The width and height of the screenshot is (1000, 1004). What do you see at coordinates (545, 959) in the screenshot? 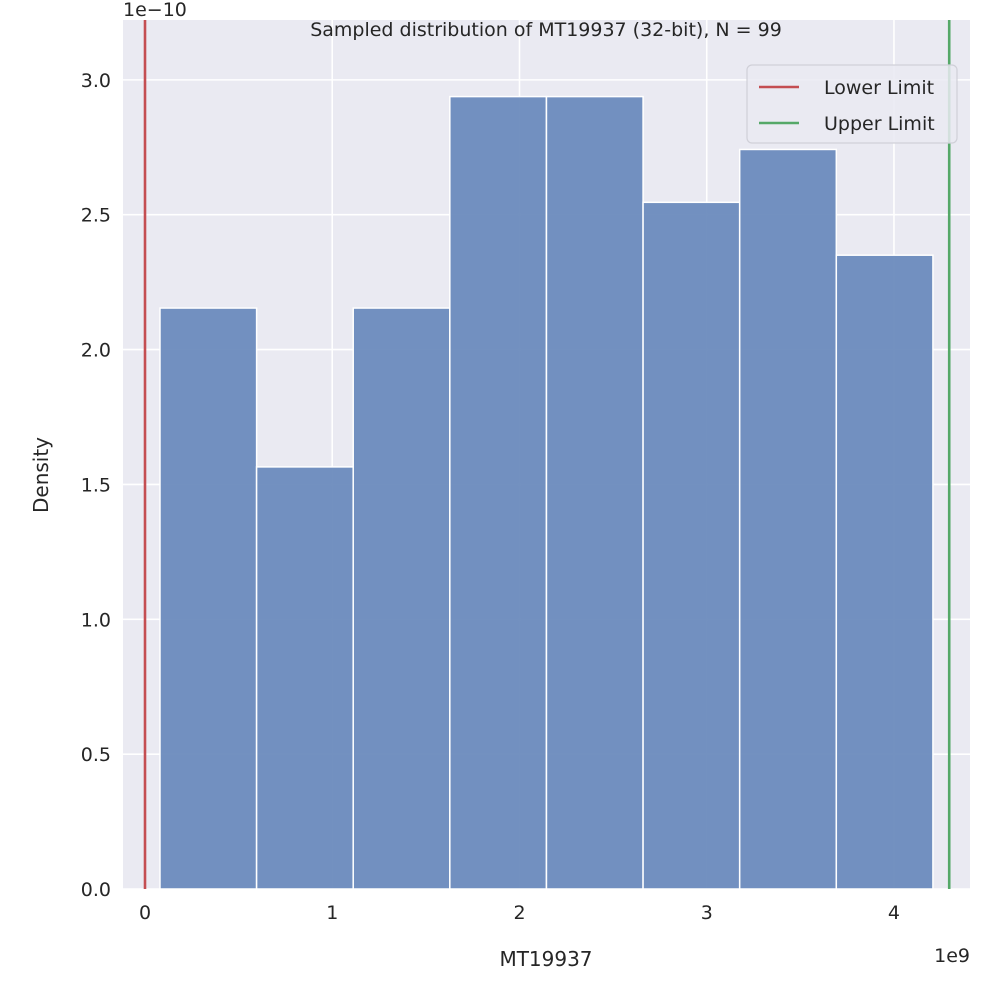
I see `x-axis-label: MT19937` at bounding box center [545, 959].